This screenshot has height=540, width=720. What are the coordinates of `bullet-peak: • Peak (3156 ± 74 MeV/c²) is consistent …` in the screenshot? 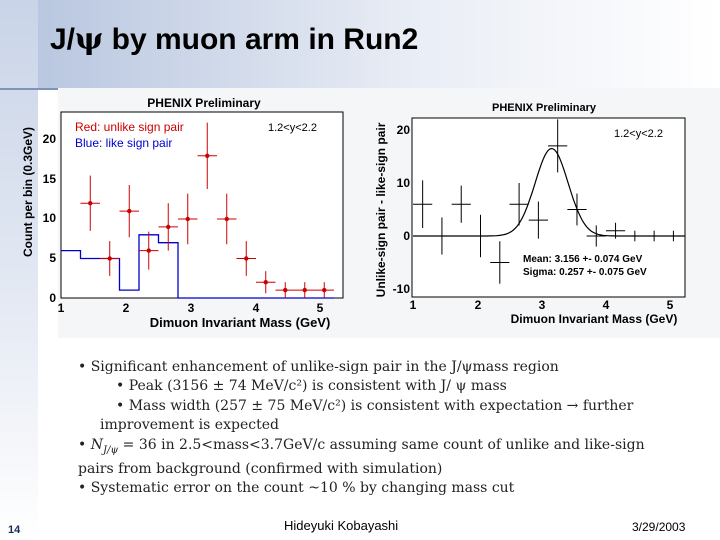 It's located at (311, 386).